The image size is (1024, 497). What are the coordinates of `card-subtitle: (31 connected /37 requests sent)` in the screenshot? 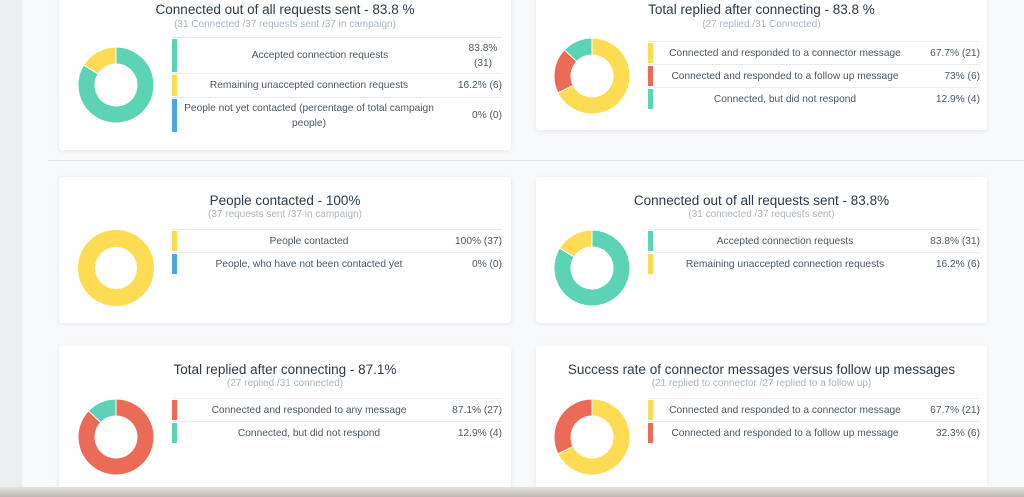 It's located at (761, 214).